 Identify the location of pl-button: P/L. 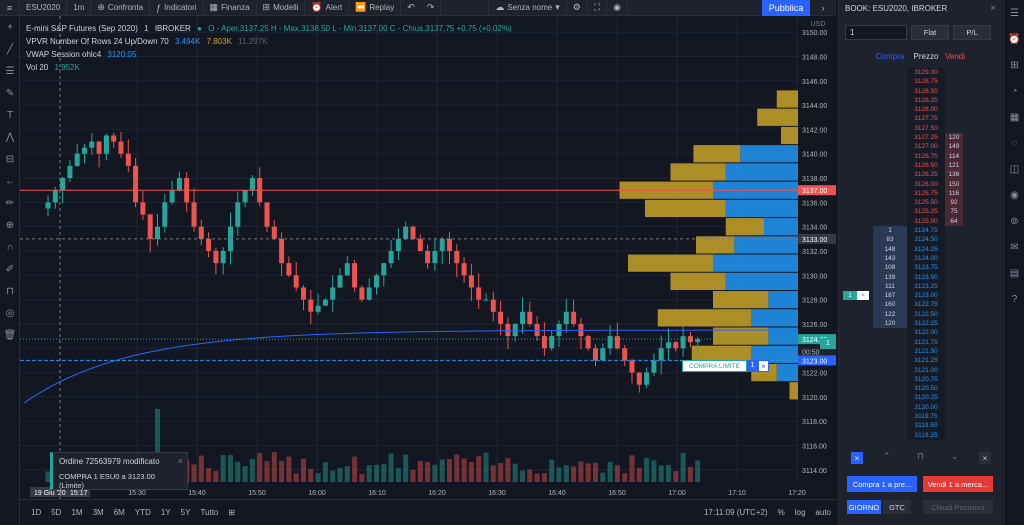
(972, 32).